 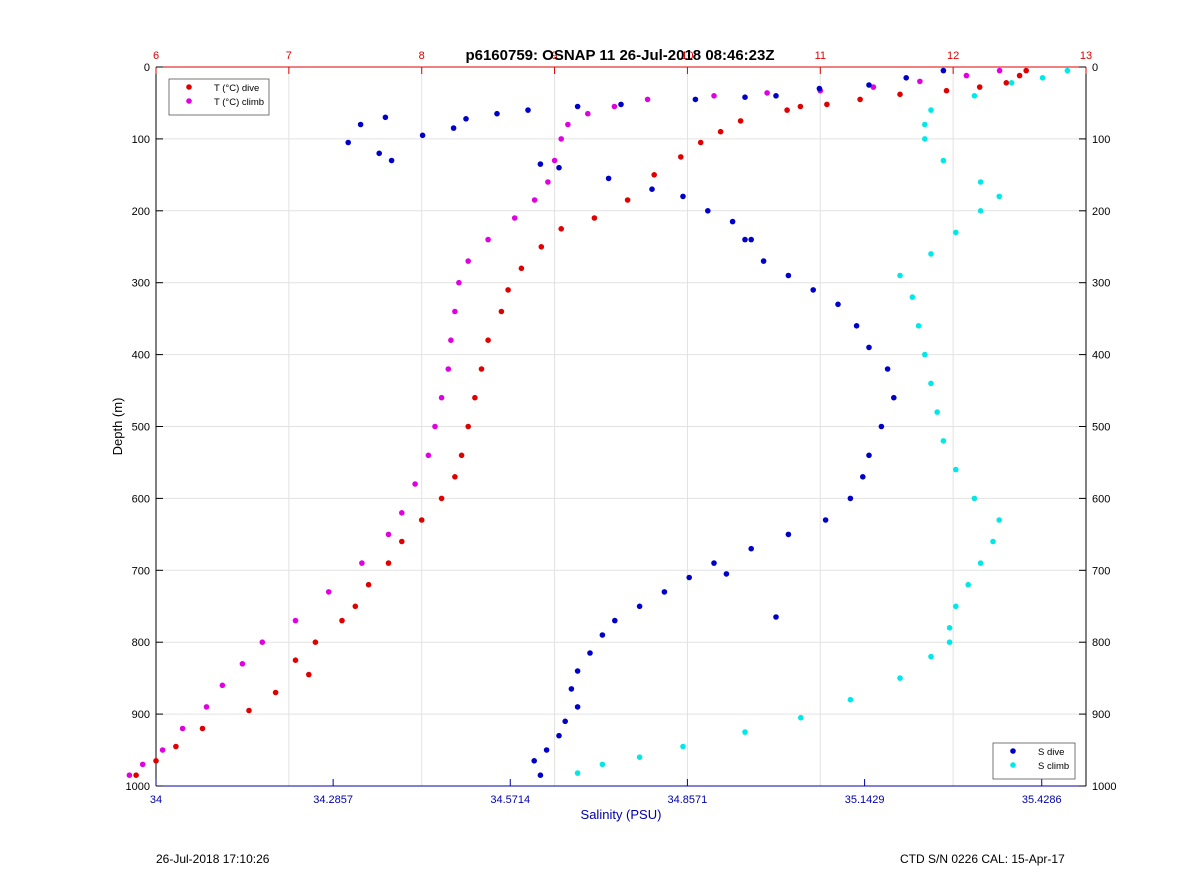 What do you see at coordinates (1086, 56) in the screenshot?
I see `temperature-tick-label: 13` at bounding box center [1086, 56].